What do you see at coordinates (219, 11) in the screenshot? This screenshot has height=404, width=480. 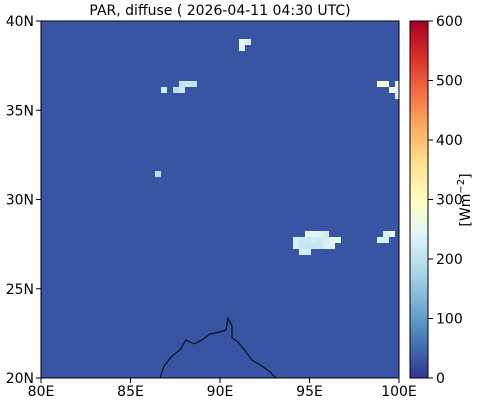 I see `map-title: PAR, diffuse ( 2026-04-11 04:30 UTC)` at bounding box center [219, 11].